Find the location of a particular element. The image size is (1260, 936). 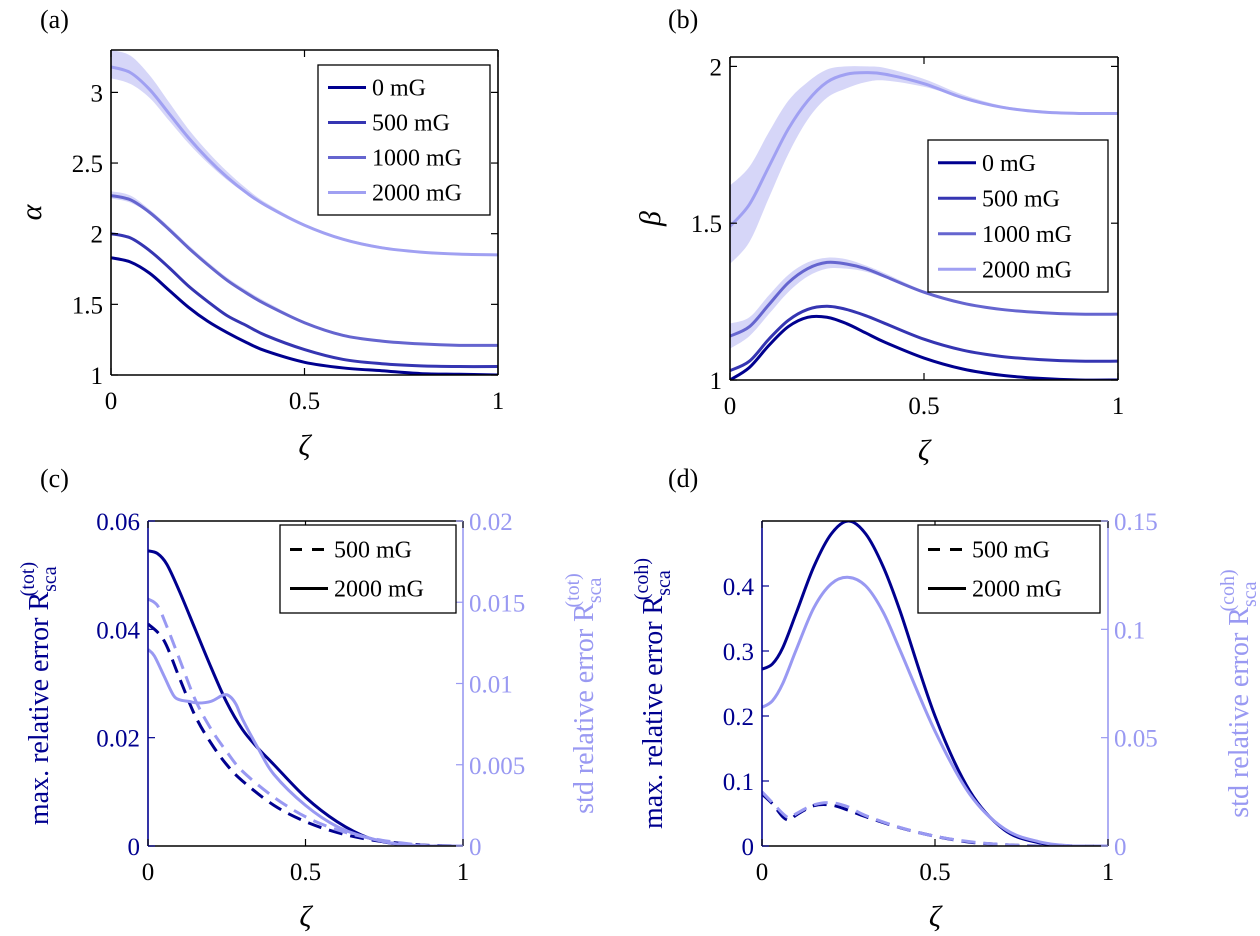

panel-label: (a) is located at coordinates (54, 19).